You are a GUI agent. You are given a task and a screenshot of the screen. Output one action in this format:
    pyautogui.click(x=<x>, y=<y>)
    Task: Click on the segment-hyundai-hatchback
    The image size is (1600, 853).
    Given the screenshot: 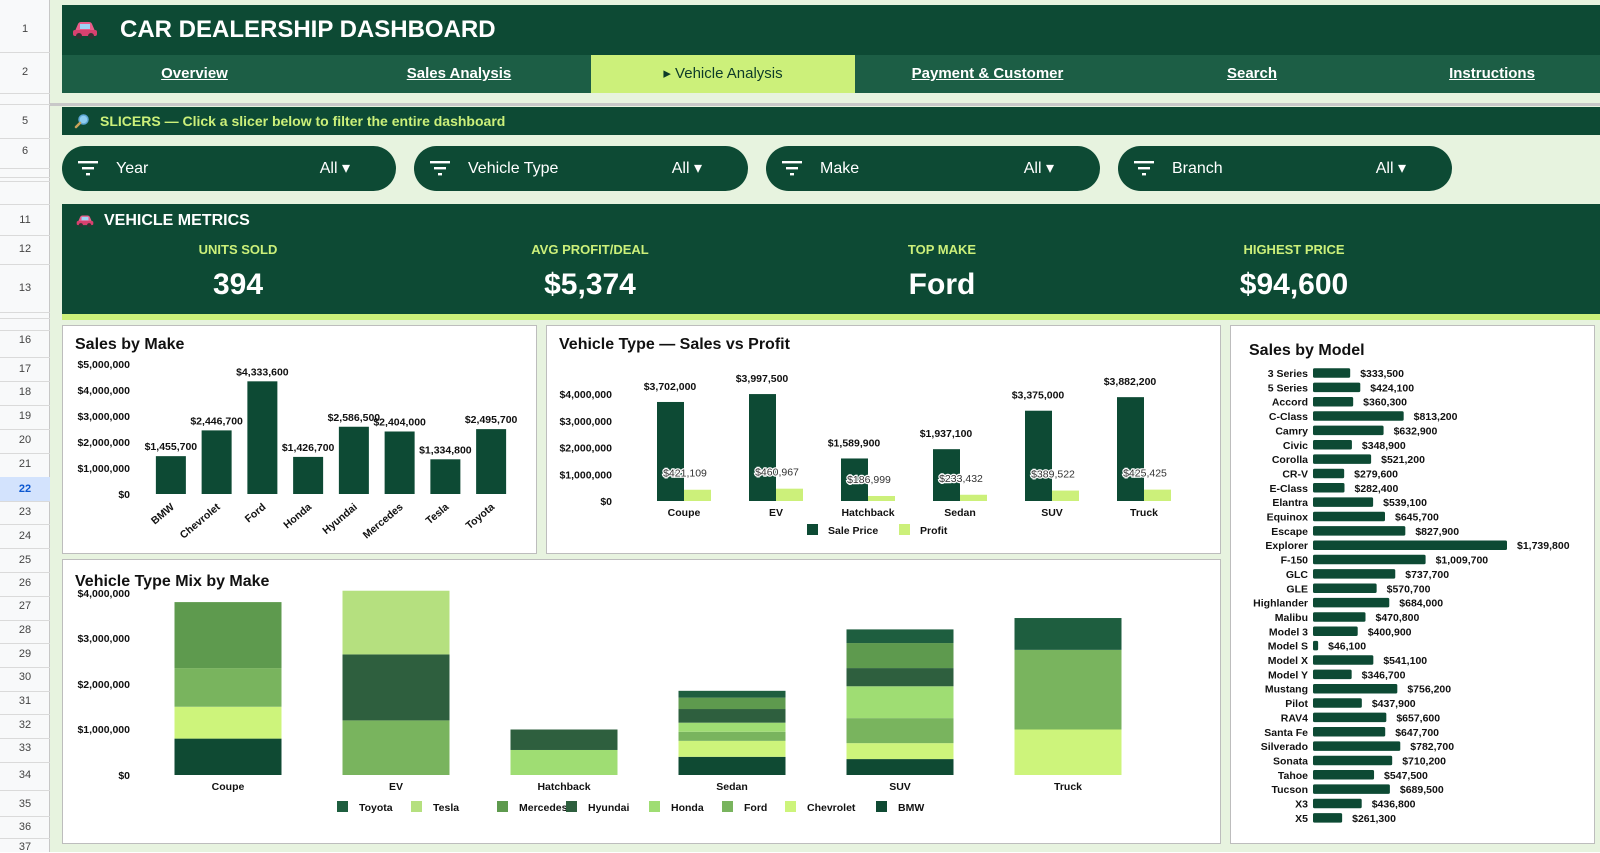 What is the action you would take?
    pyautogui.click(x=564, y=739)
    